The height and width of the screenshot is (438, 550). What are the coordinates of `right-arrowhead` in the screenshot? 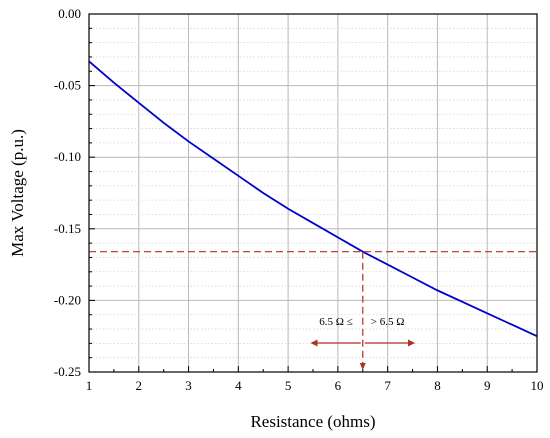 It's located at (412, 343).